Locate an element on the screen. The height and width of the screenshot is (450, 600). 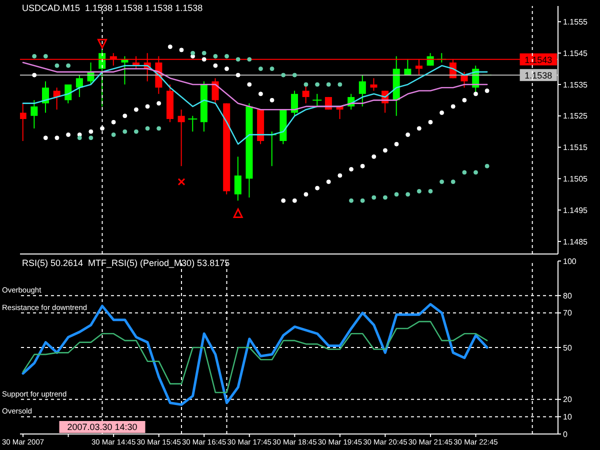
y-tick-label: 1.1485 is located at coordinates (575, 241).